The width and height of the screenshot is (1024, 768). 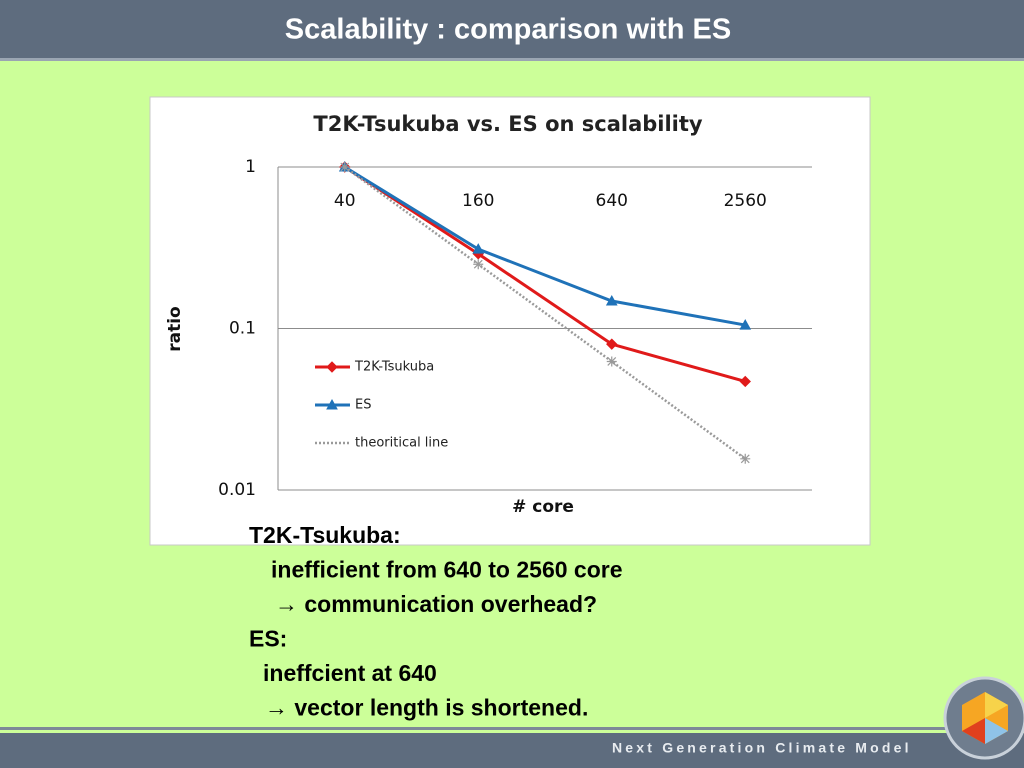 I want to click on header-rule, so click(x=512, y=59).